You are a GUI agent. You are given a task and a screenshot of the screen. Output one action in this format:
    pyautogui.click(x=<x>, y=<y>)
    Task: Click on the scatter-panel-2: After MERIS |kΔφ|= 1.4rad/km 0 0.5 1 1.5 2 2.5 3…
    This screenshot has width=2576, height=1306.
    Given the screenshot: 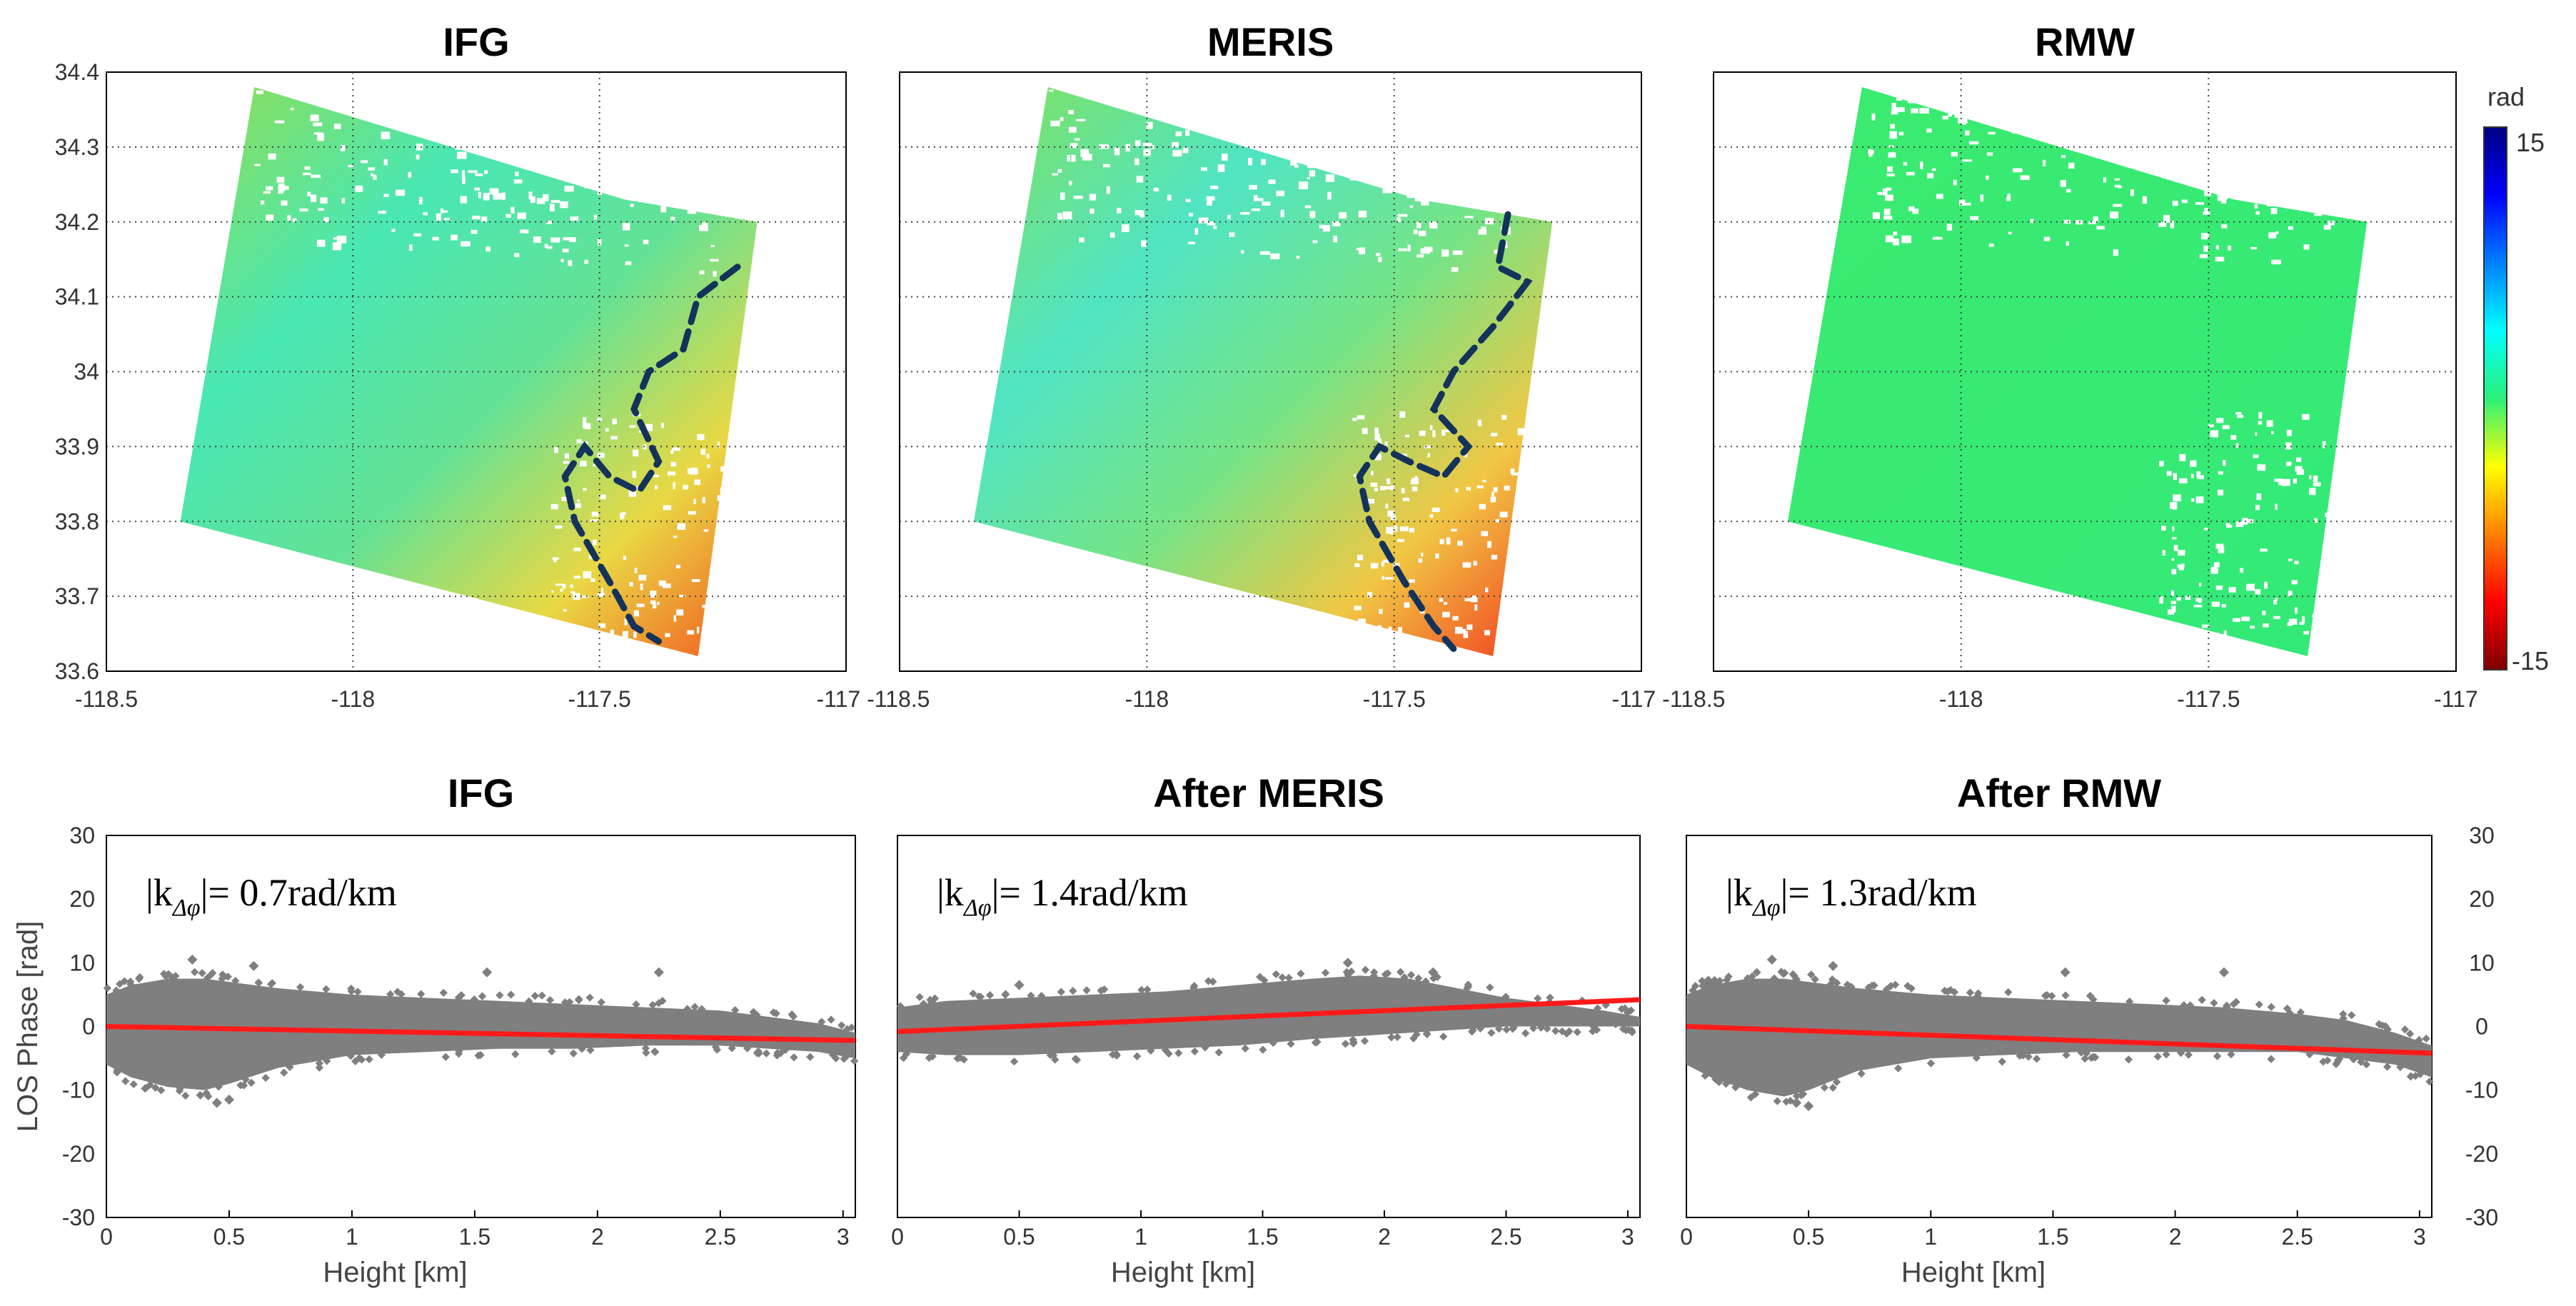 What is the action you would take?
    pyautogui.click(x=1266, y=1029)
    